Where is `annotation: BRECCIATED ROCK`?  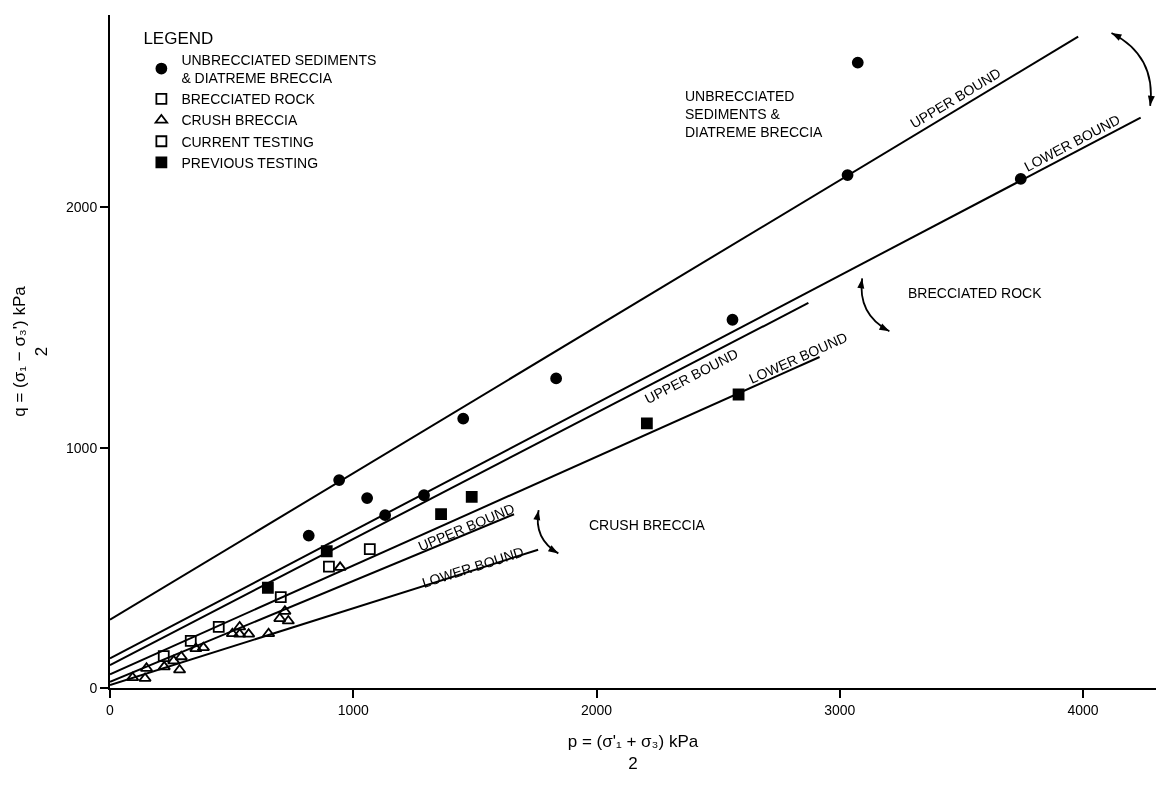
annotation: BRECCIATED ROCK is located at coordinates (975, 293).